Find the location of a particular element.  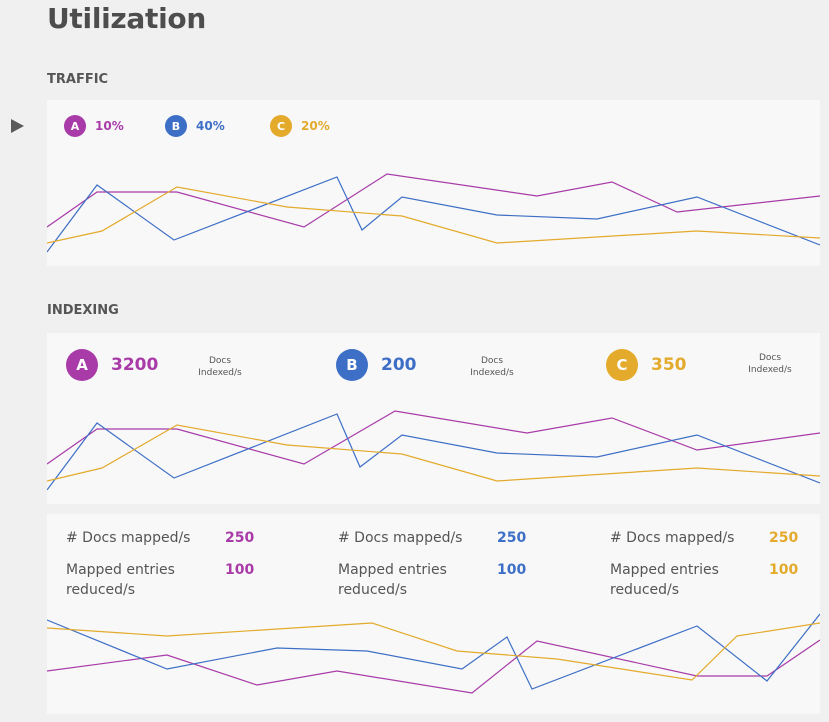

indexing-line-c is located at coordinates (433, 453).